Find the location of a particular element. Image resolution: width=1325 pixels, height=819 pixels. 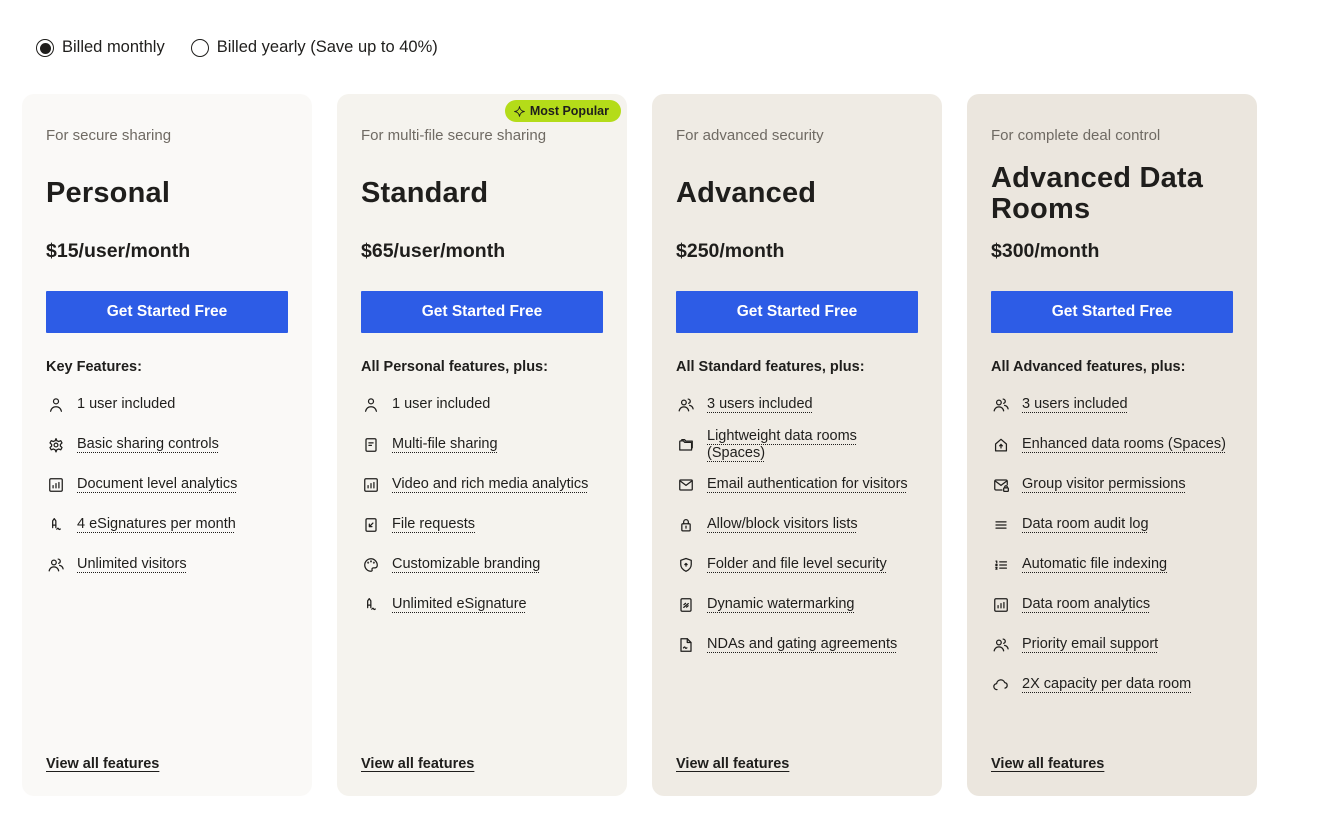

feature-label: Dynamic watermarking is located at coordinates (781, 604).